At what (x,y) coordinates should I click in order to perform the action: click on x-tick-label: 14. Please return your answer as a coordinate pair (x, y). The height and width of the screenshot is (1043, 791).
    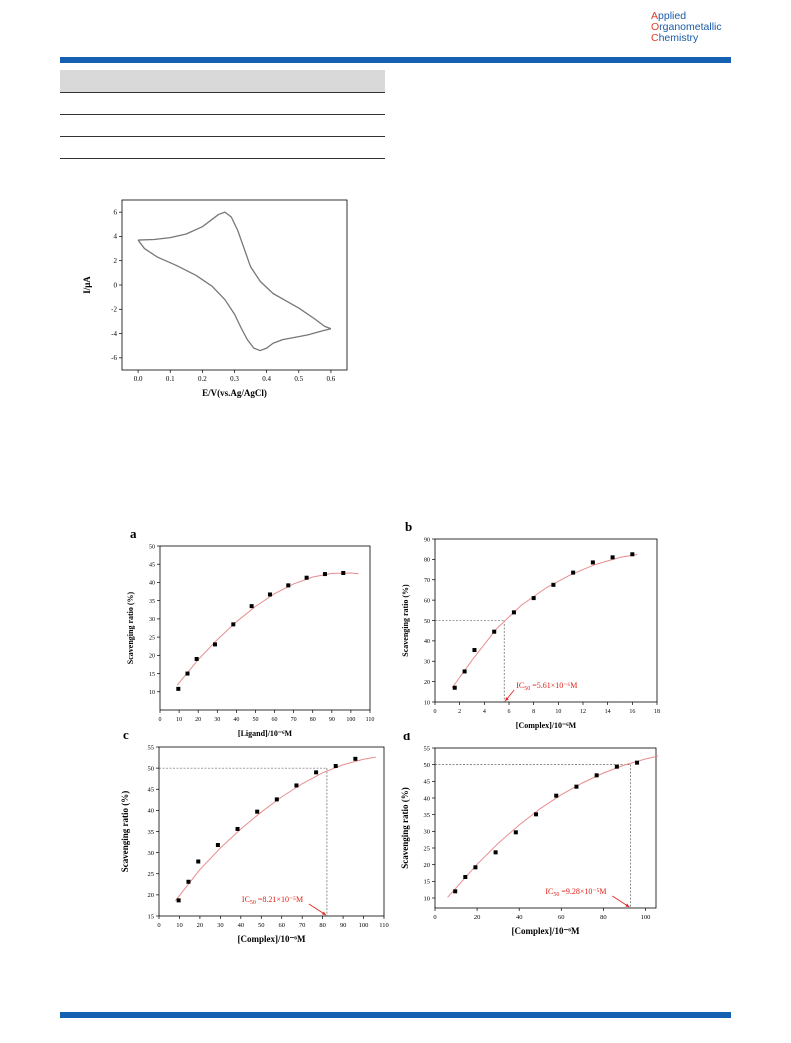
    Looking at the image, I should click on (608, 712).